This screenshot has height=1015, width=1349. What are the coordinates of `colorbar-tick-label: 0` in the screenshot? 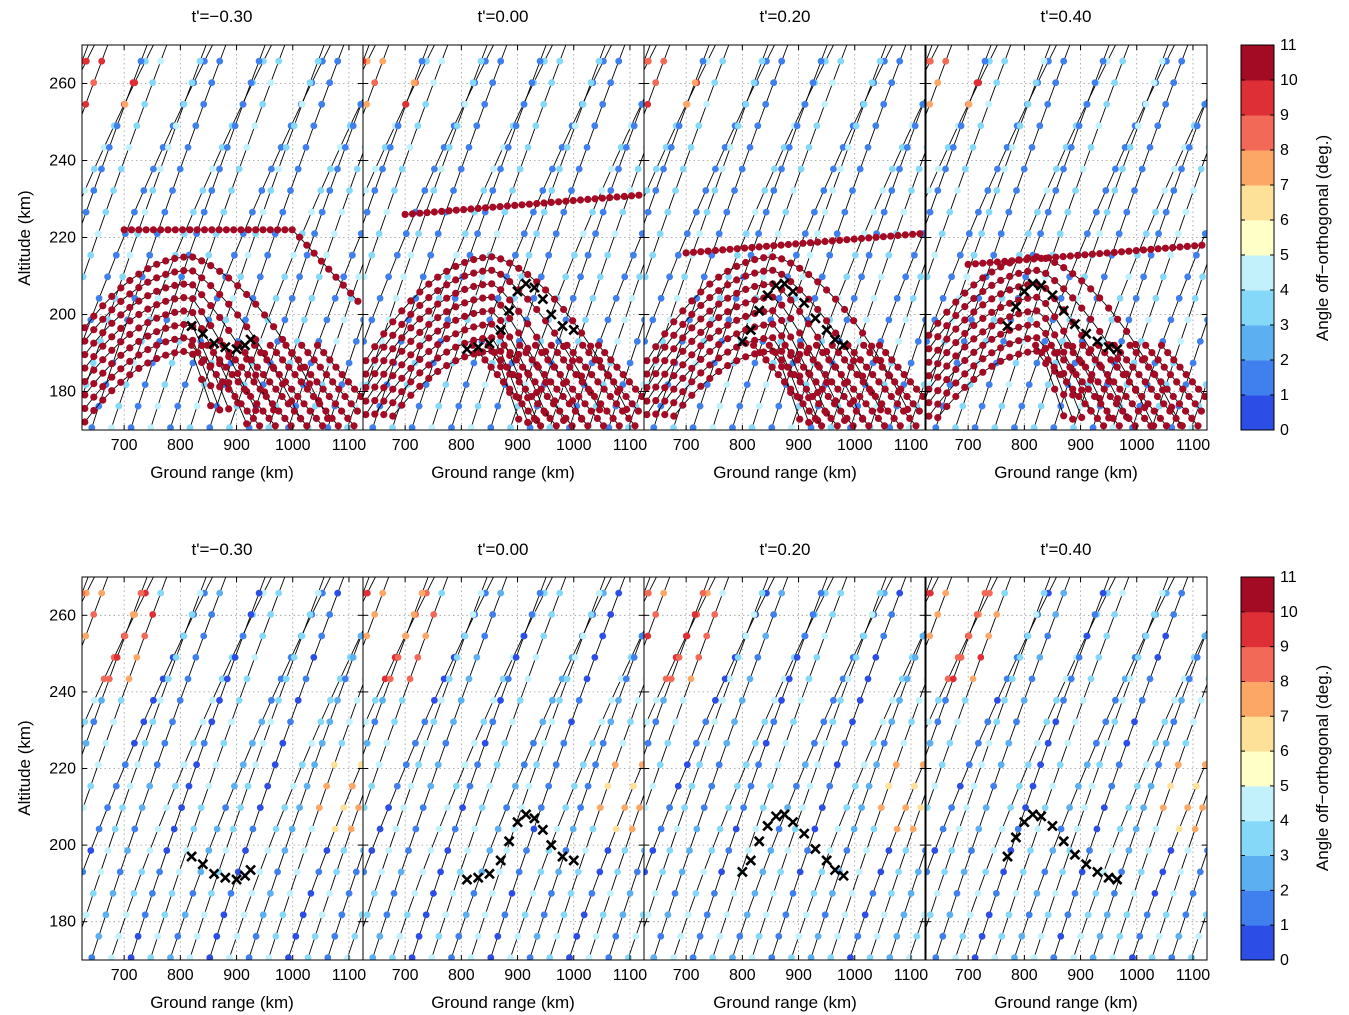 It's located at (1284, 430).